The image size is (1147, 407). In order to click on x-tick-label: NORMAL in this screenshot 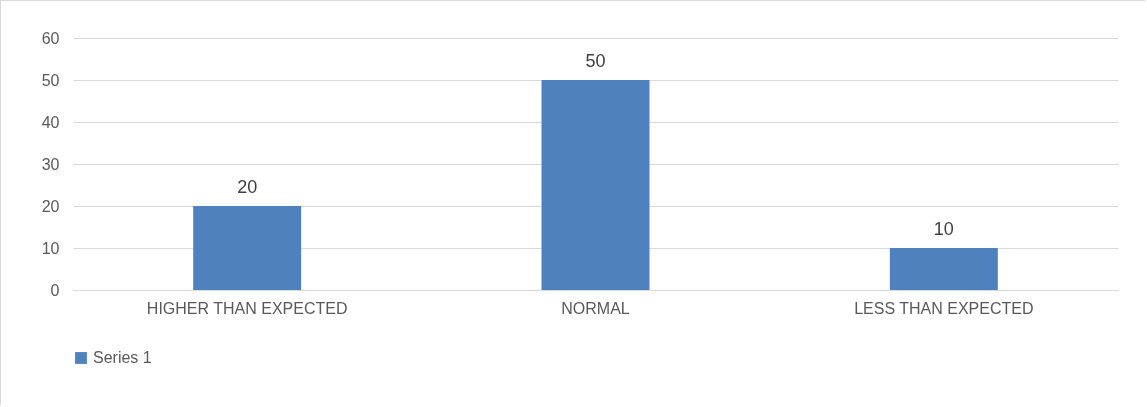, I will do `click(595, 308)`.